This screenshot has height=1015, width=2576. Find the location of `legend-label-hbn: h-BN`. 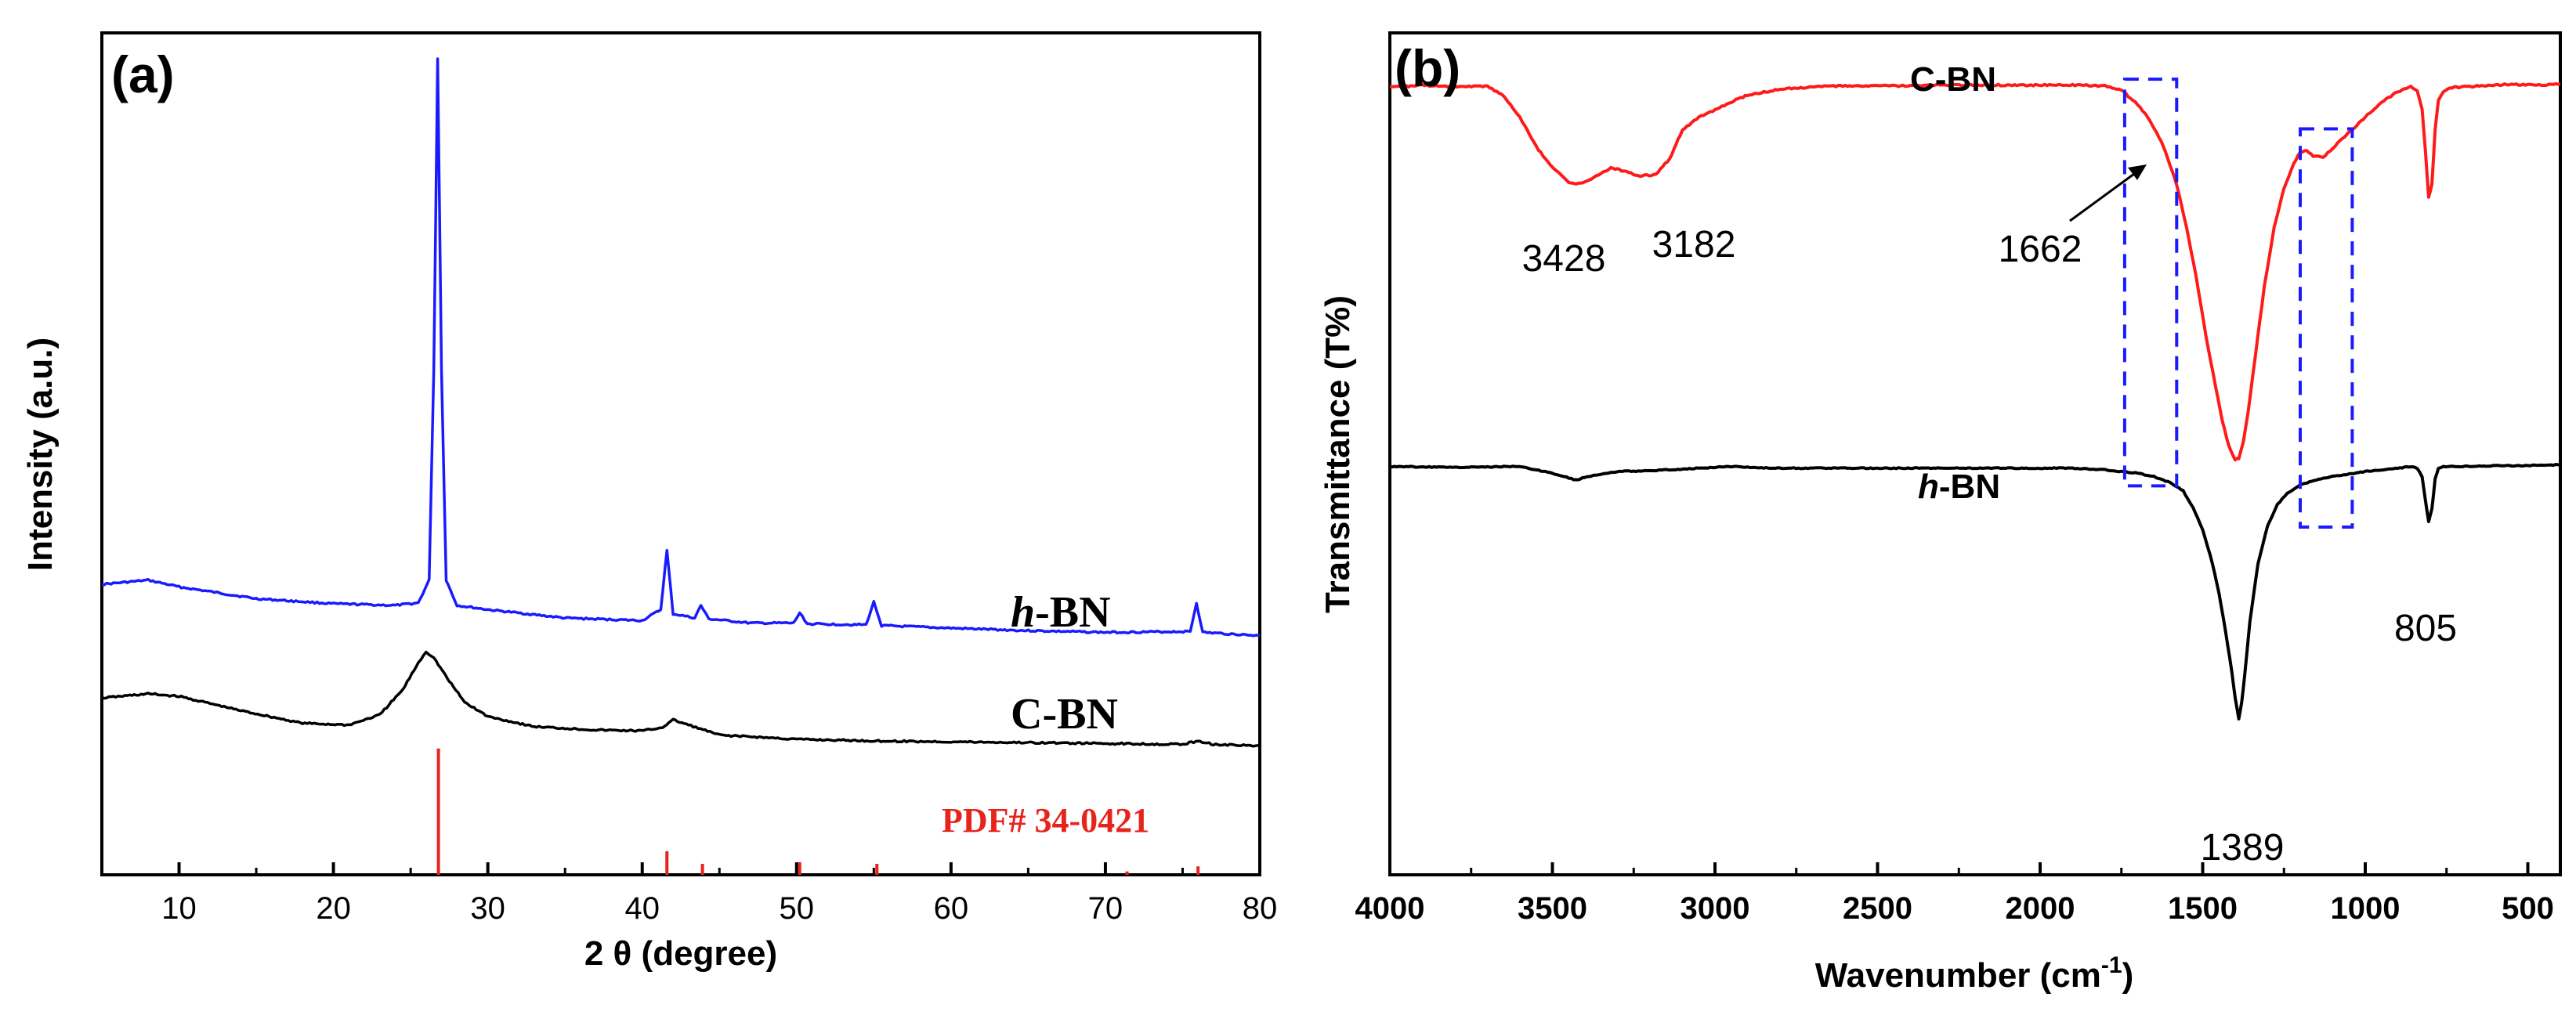

legend-label-hbn: h-BN is located at coordinates (1061, 612).